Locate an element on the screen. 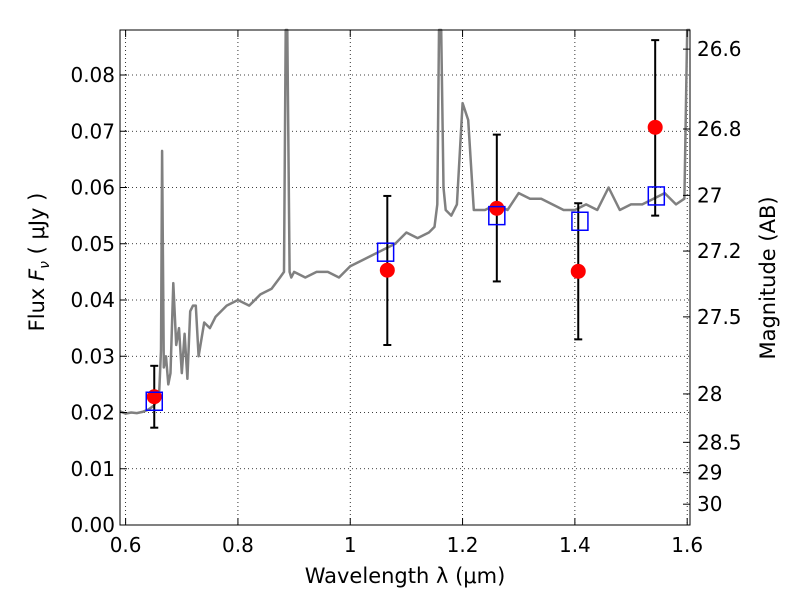 This screenshot has width=800, height=600. y-tick-label: 0.05 is located at coordinates (92, 244).